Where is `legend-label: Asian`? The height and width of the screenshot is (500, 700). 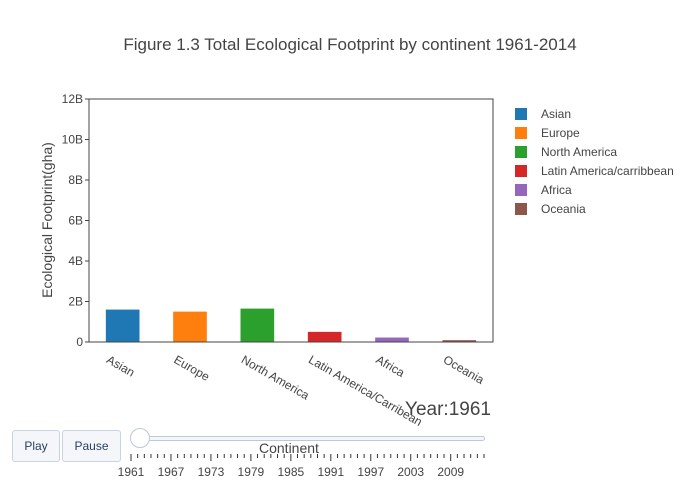 legend-label: Asian is located at coordinates (556, 114).